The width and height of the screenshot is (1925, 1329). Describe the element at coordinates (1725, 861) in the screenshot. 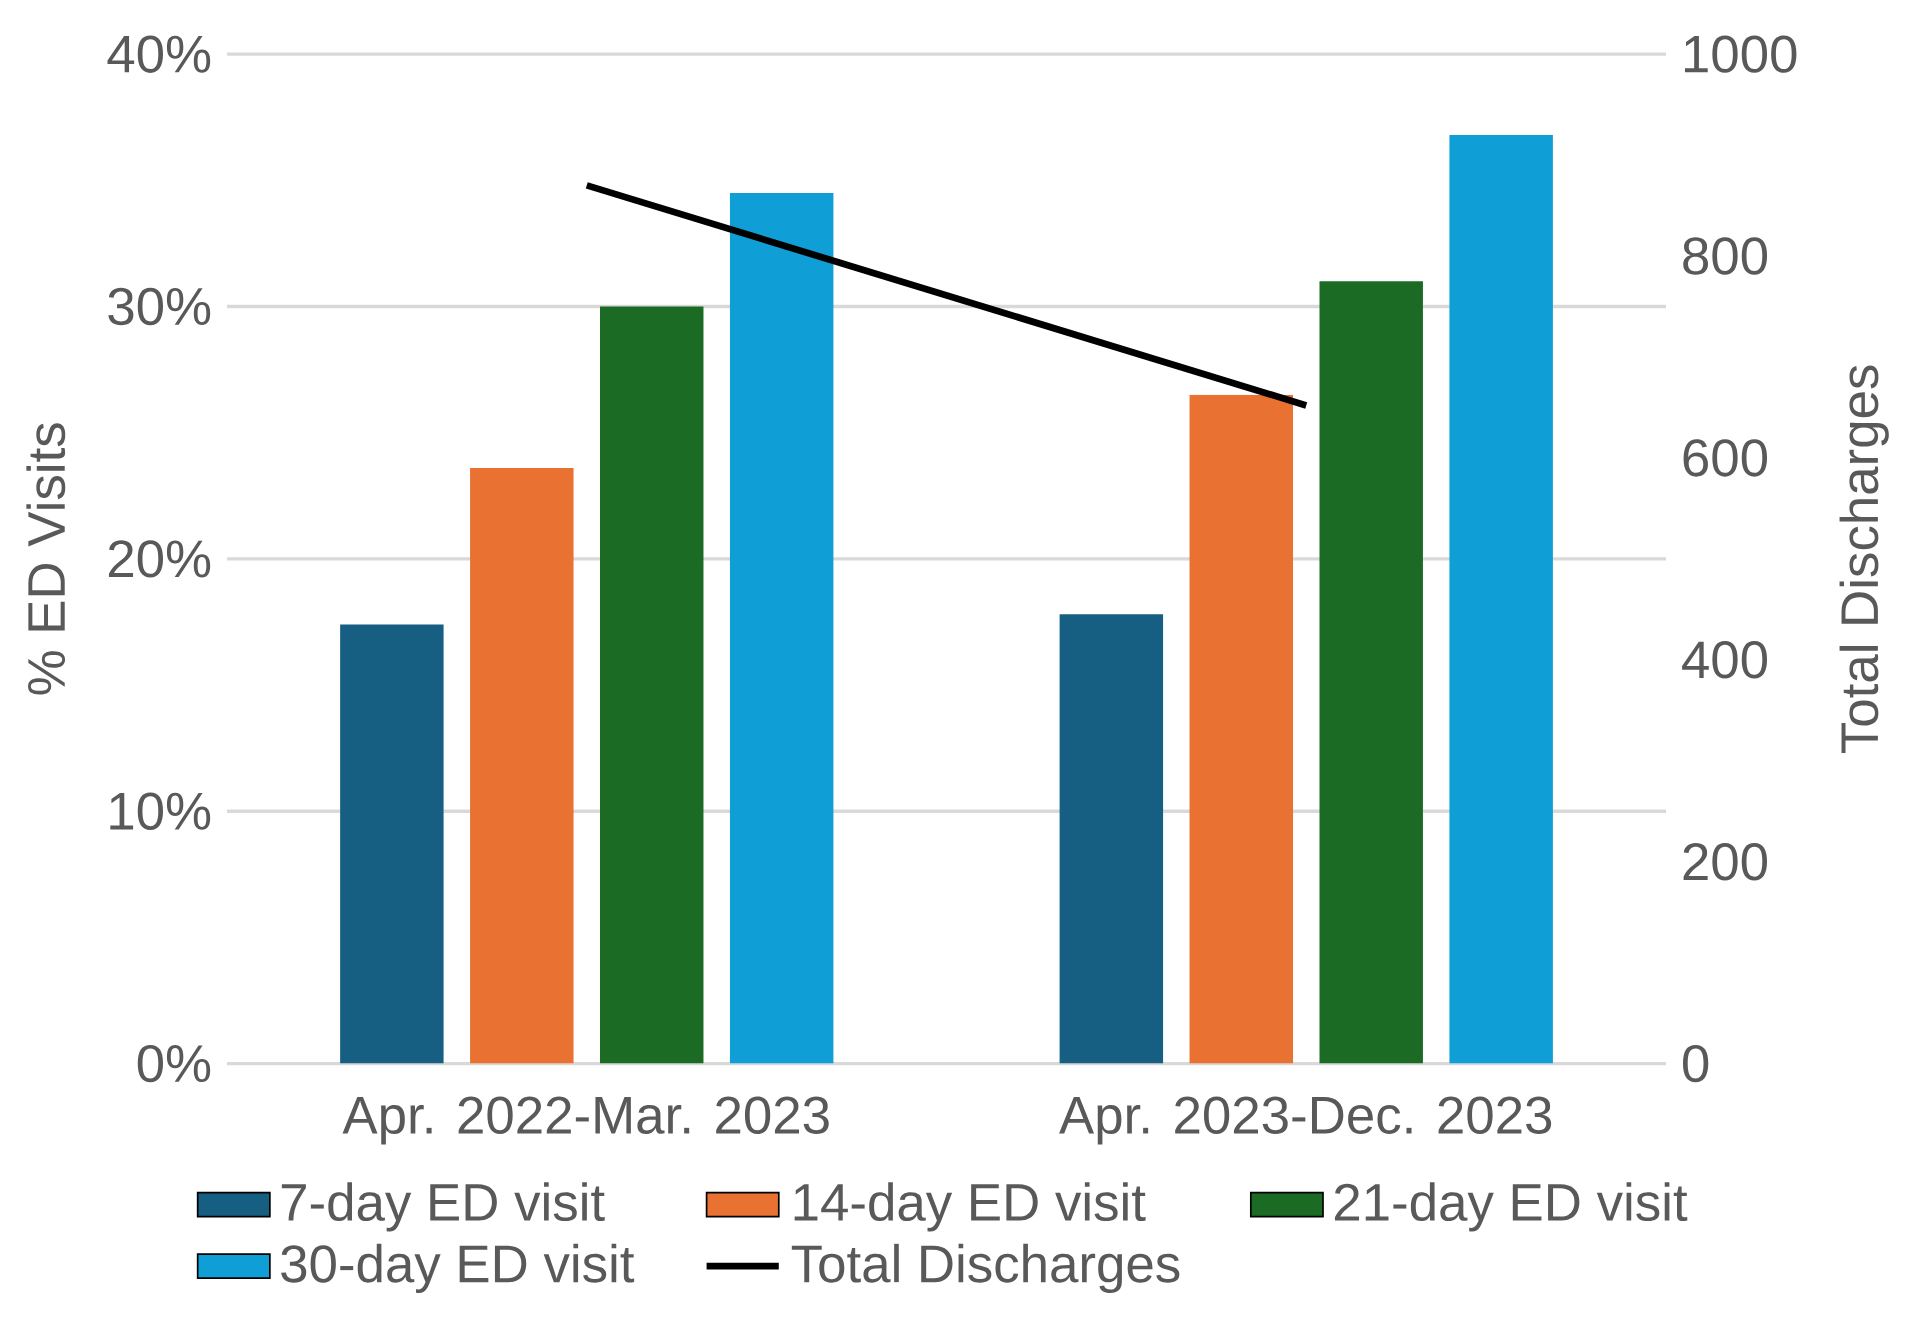

I see `y2-tick-label: 200` at that location.